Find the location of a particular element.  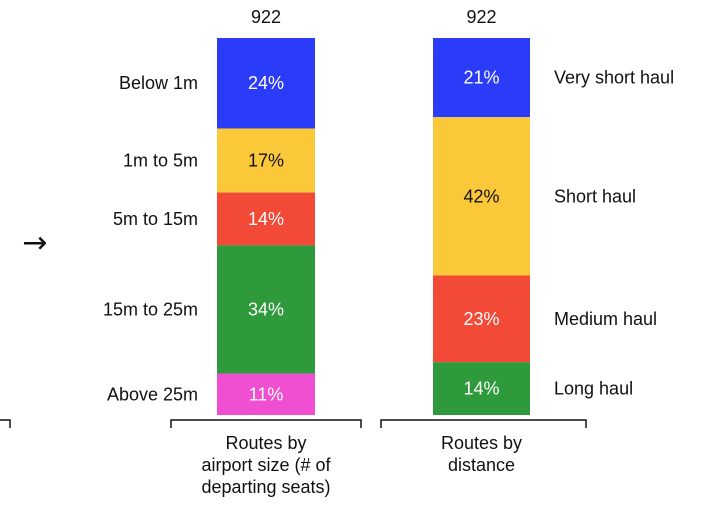

segment-value-label: 11% is located at coordinates (266, 394).